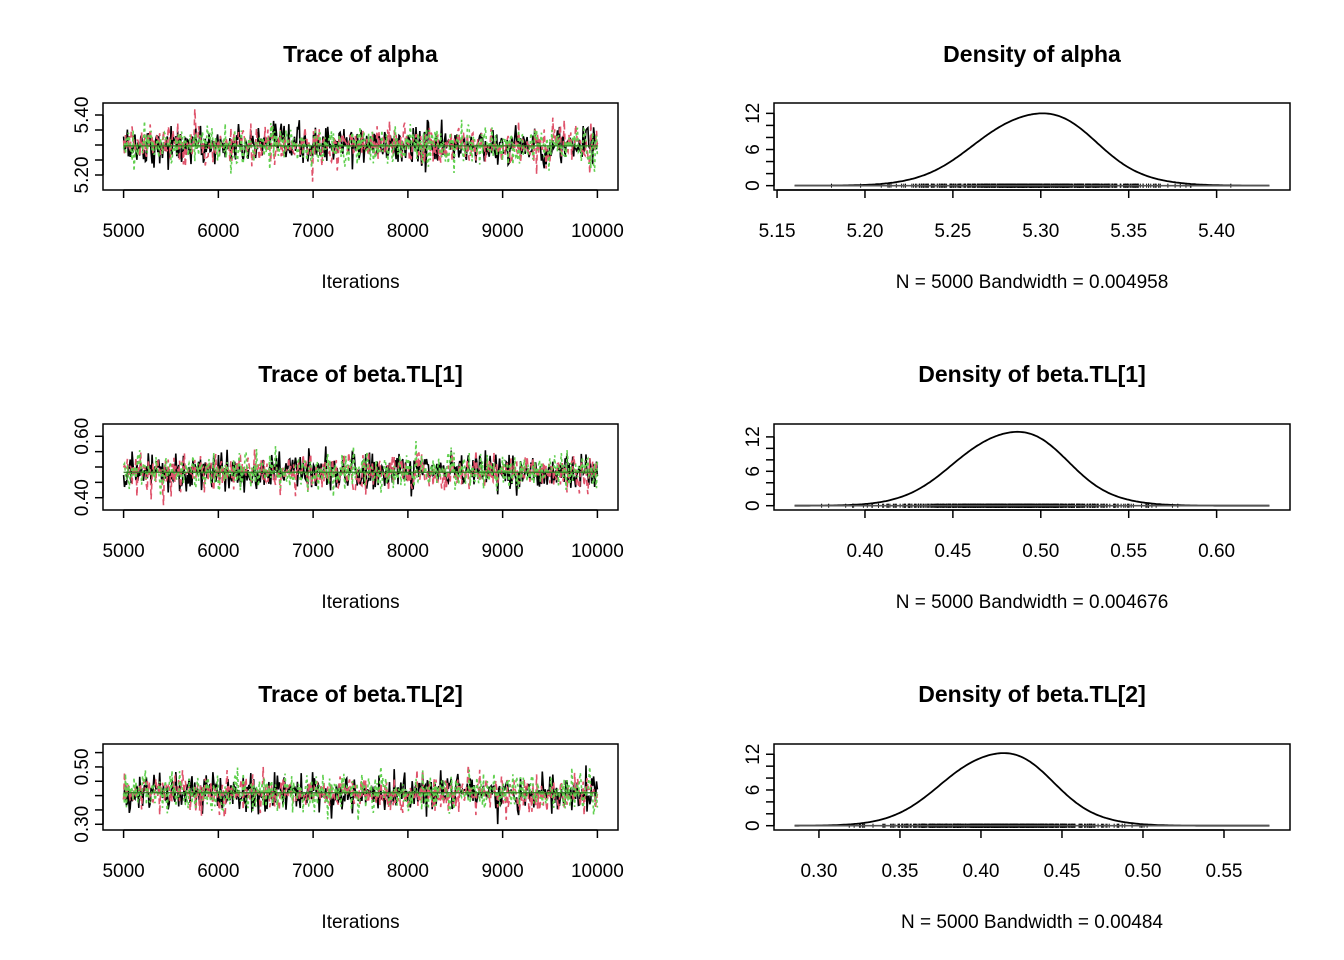 This screenshot has height=960, width=1344. I want to click on y-tick-label: 0.60, so click(82, 436).